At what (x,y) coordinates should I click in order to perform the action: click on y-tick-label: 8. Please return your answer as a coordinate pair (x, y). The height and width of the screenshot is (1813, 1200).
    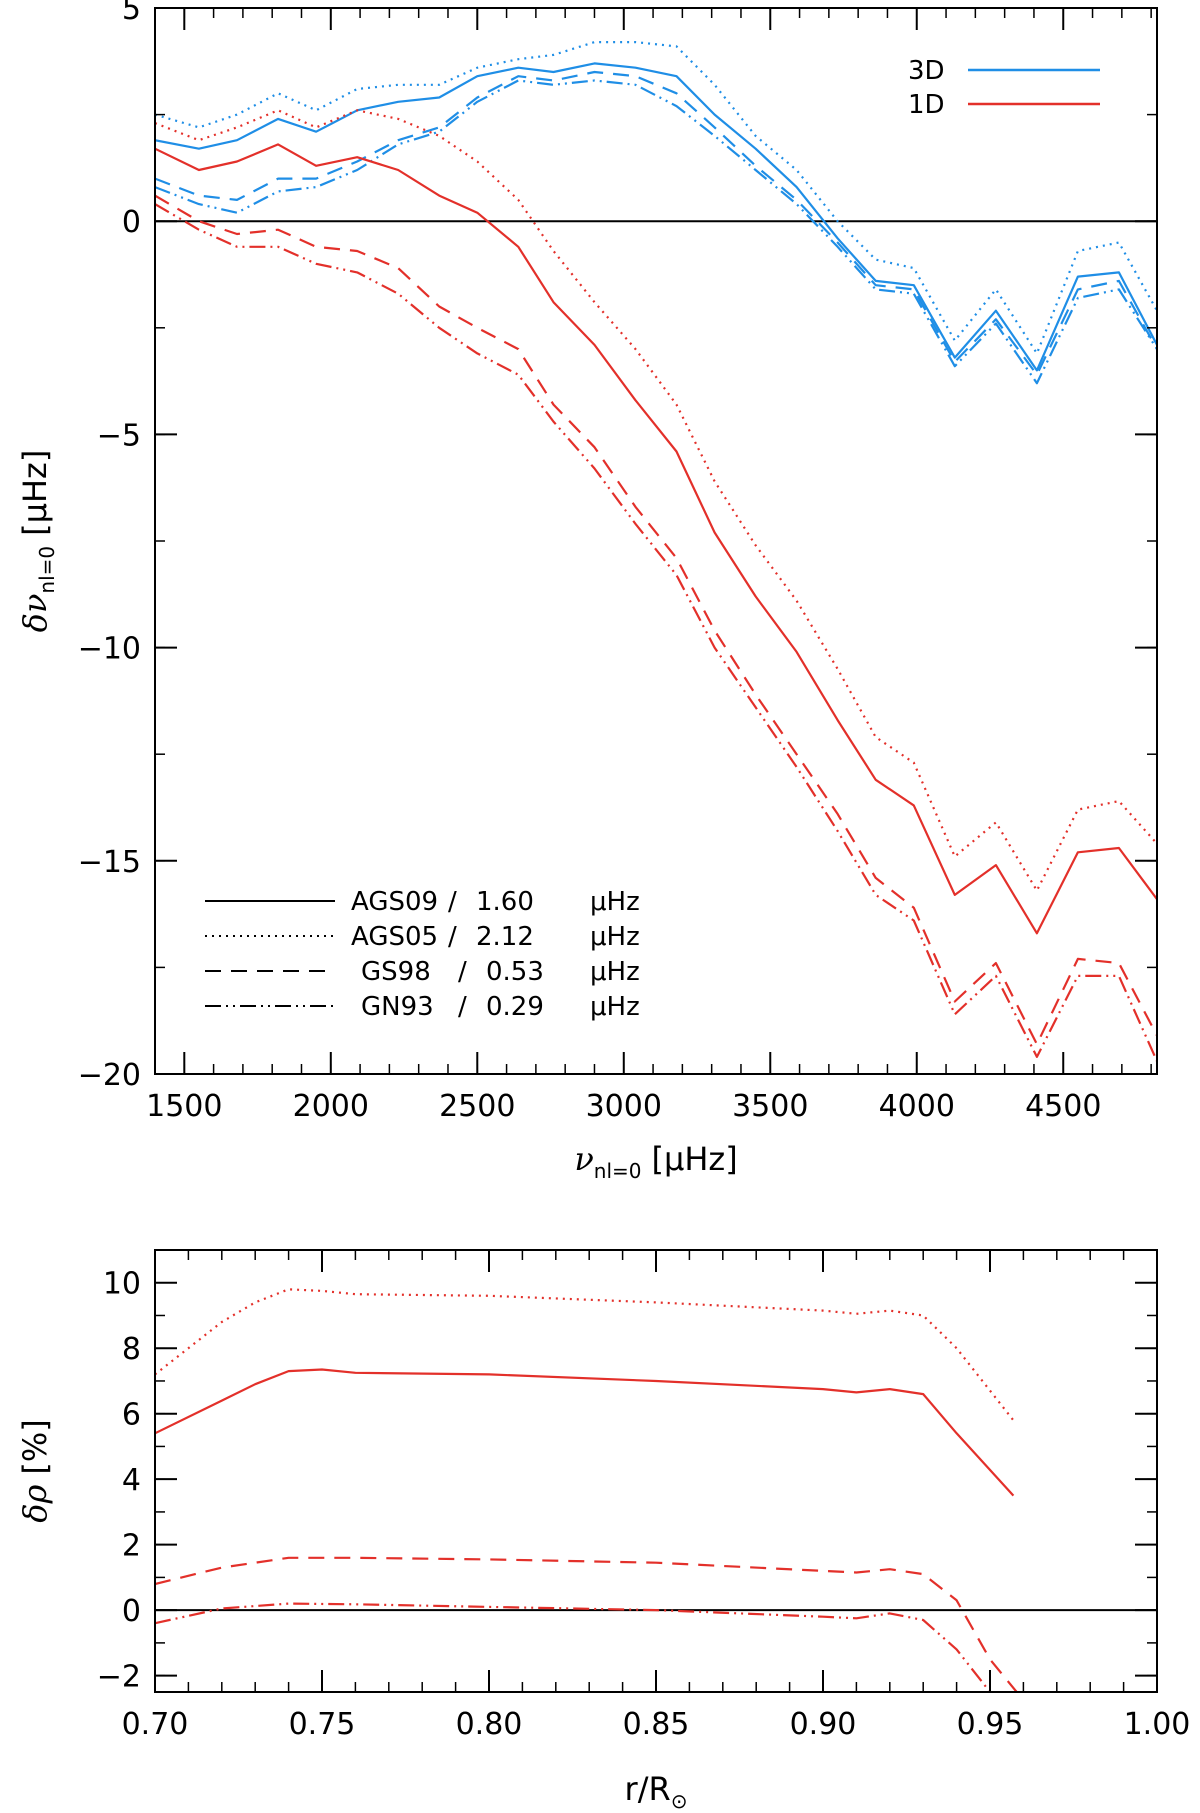
    Looking at the image, I should click on (131, 1349).